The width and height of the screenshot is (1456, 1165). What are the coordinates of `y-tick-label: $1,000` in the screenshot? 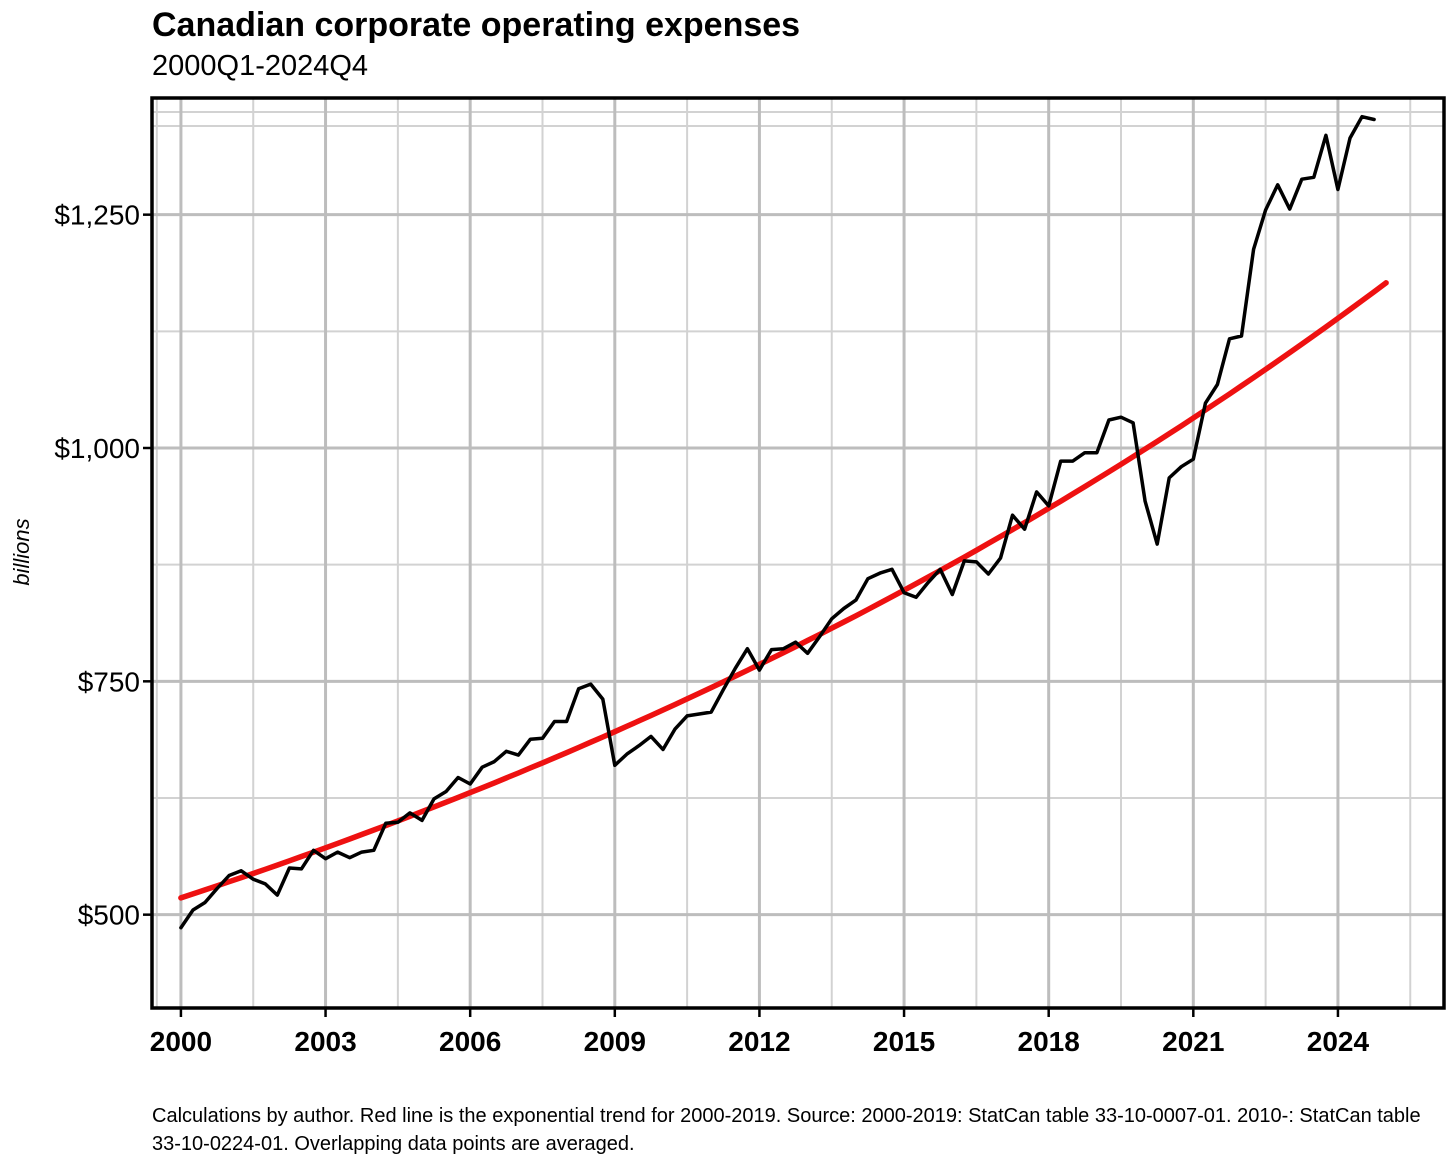 It's located at (97, 448).